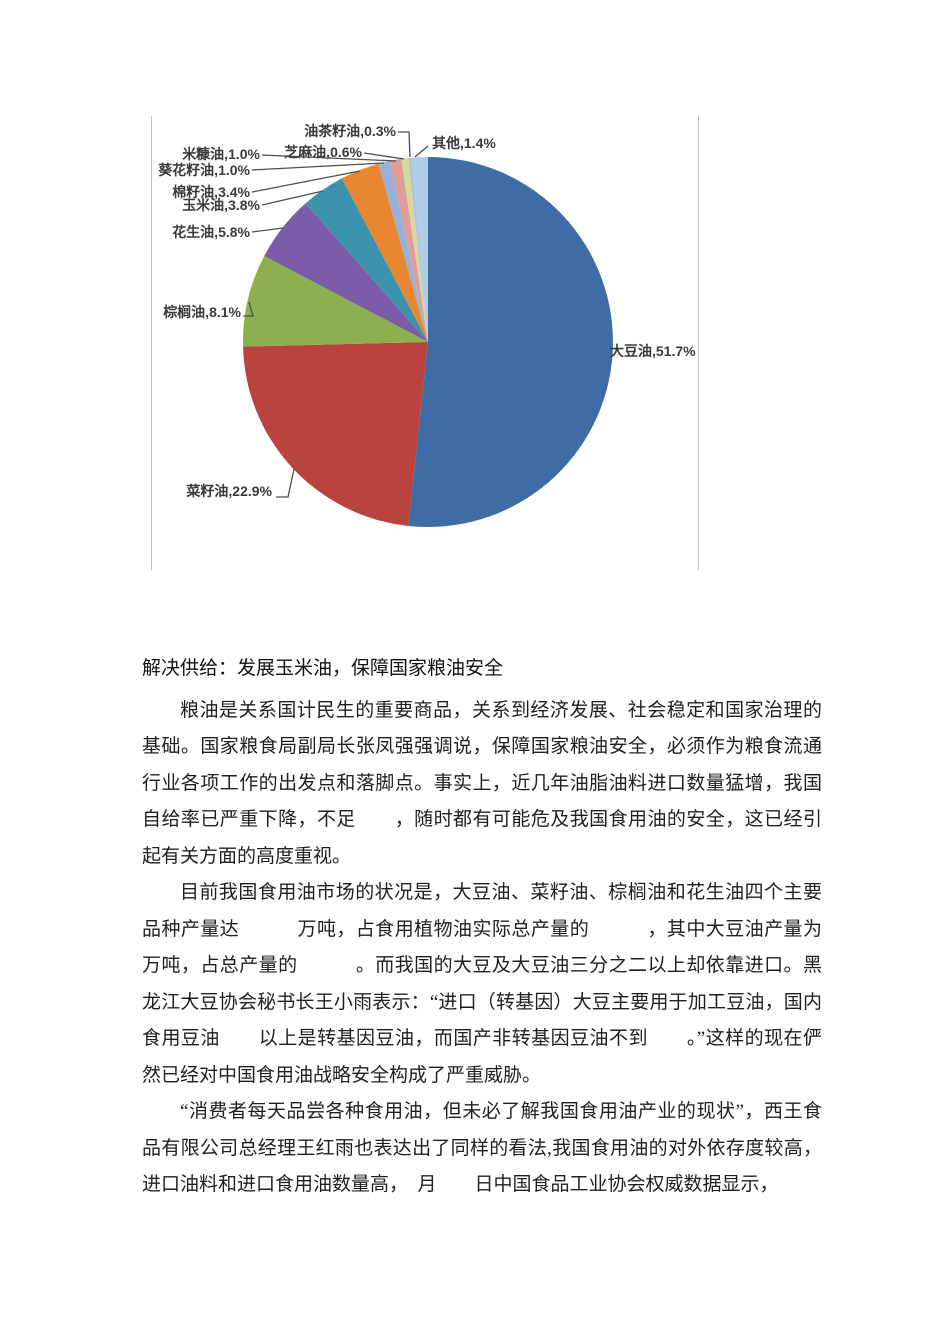 The height and width of the screenshot is (1344, 950). I want to click on leader-line-葵花籽油, so click(318, 166).